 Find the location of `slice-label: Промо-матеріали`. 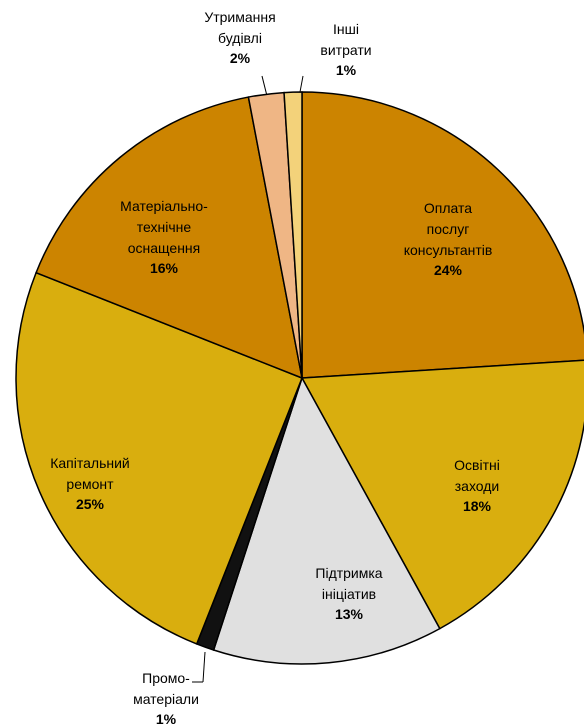

slice-label: Промо-матеріали is located at coordinates (166, 688).